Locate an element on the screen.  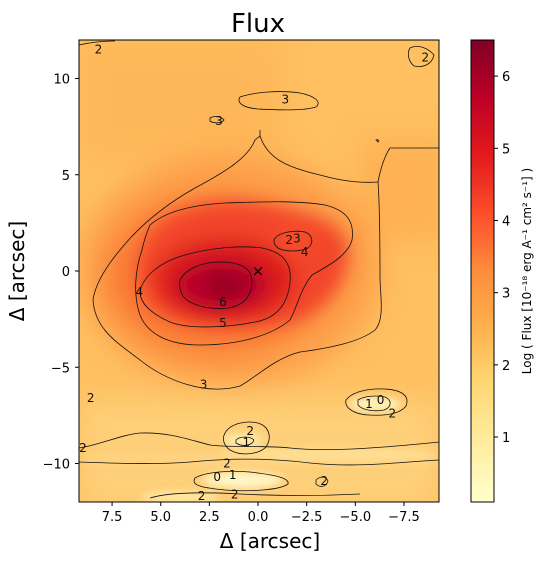
y-tick-label: 0 is located at coordinates (66, 272).